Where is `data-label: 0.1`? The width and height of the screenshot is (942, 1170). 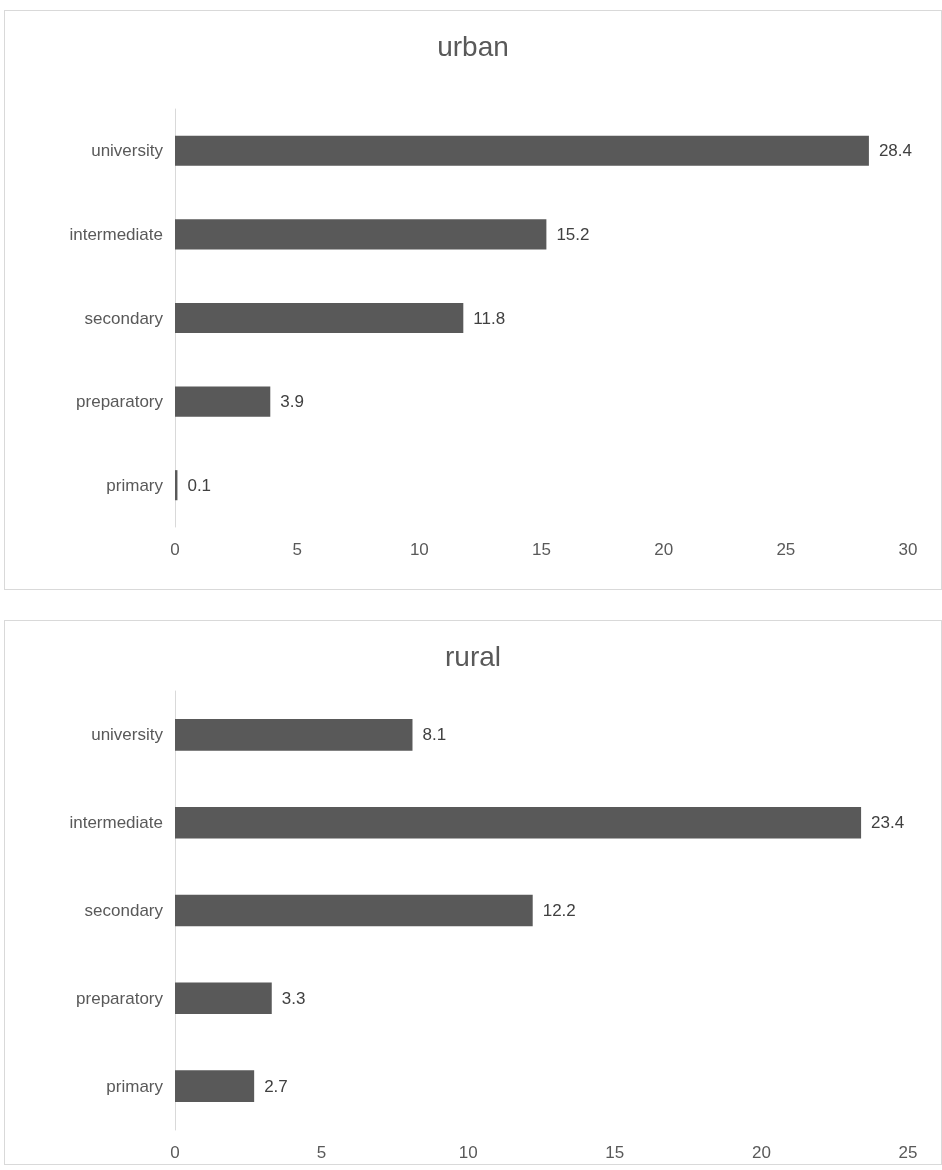
data-label: 0.1 is located at coordinates (199, 485).